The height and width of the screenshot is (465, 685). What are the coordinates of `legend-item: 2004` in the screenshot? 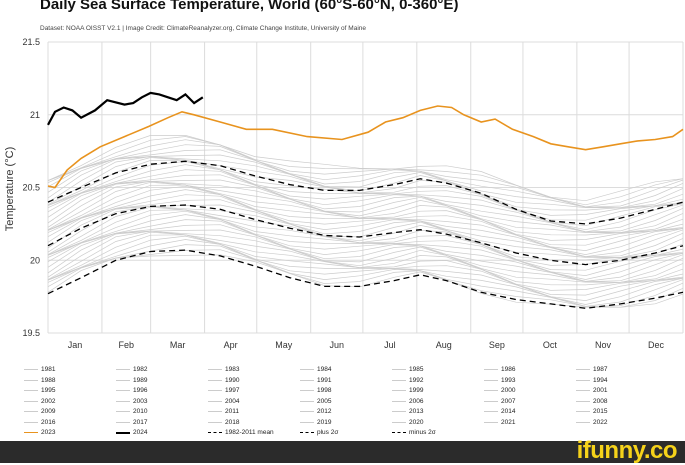 It's located at (223, 401).